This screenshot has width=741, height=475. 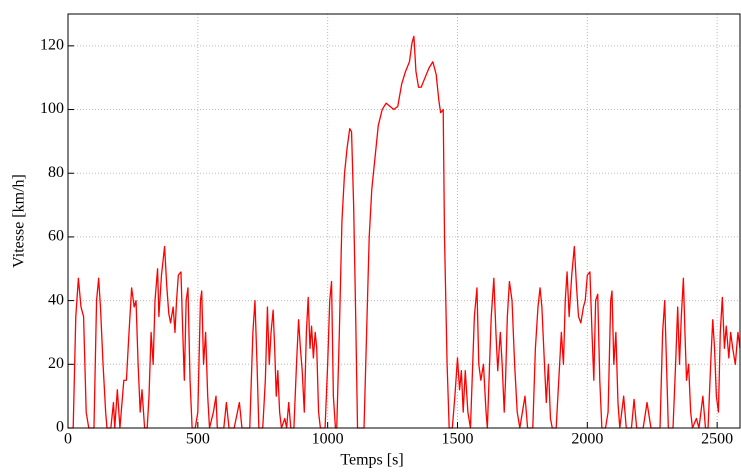 I want to click on y-tick-label: 0, so click(x=60, y=427).